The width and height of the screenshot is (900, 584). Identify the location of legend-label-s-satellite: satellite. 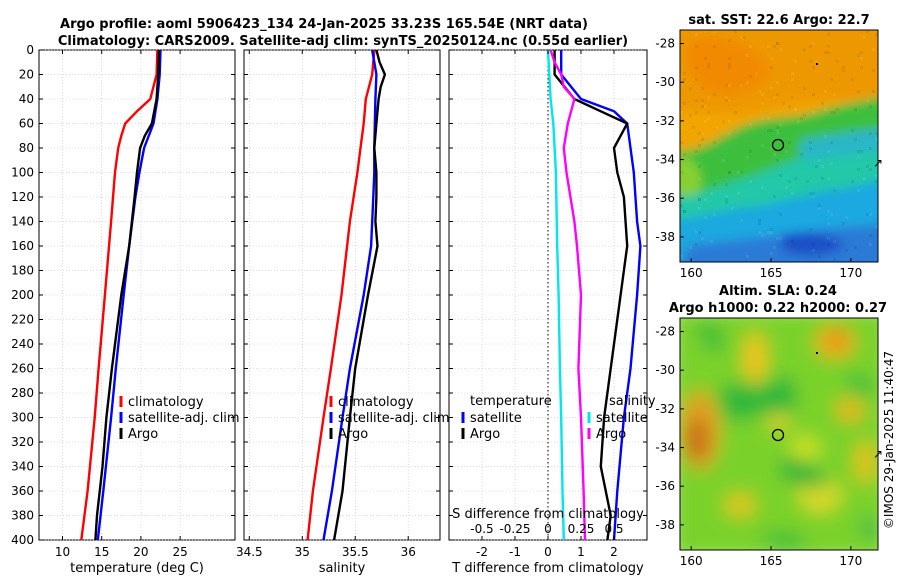
(622, 418).